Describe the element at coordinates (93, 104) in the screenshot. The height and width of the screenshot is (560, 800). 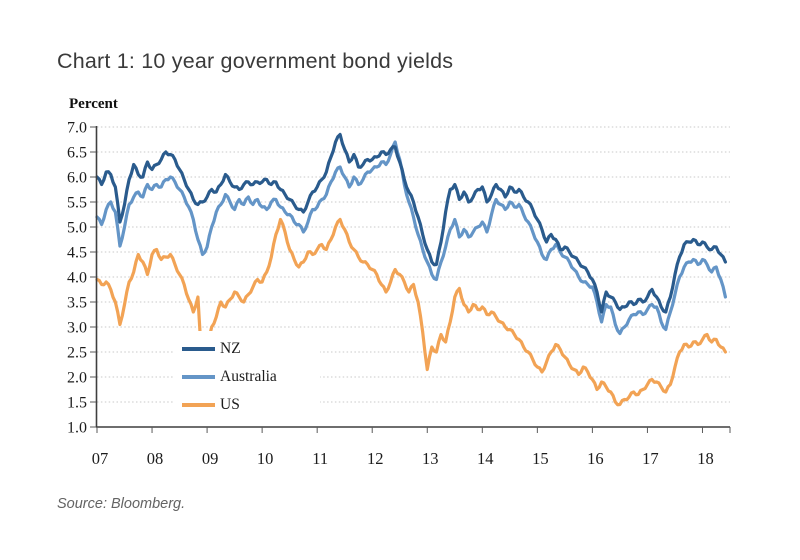
I see `y-axis-title: Percent` at that location.